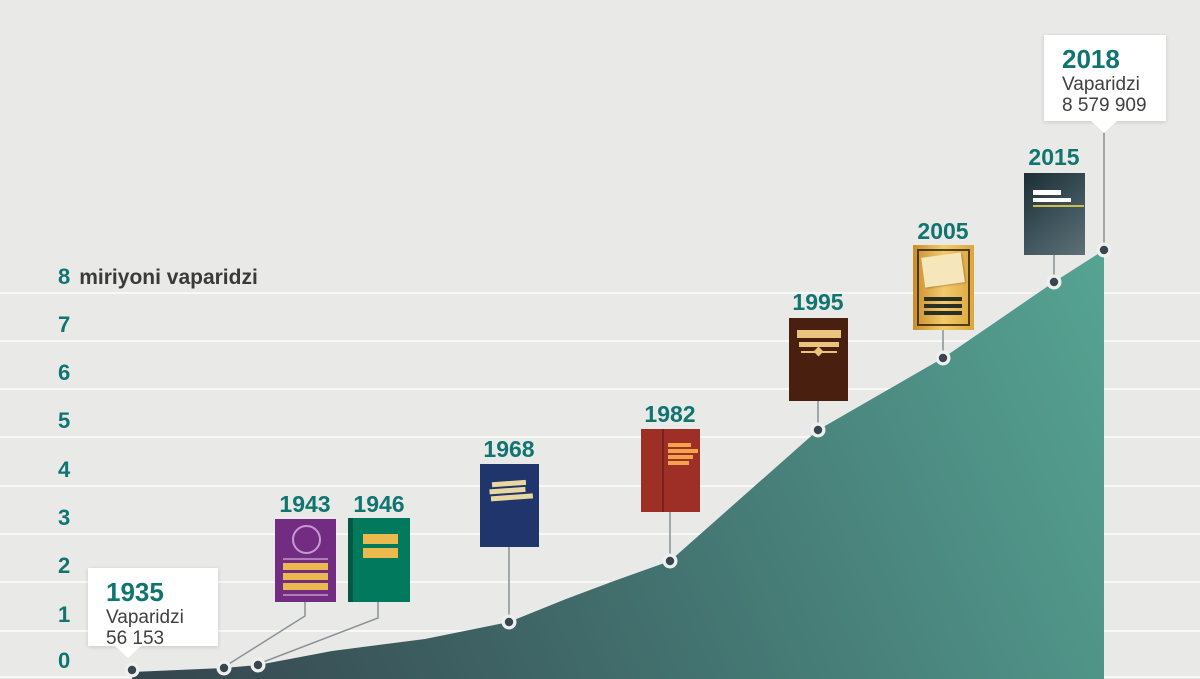  Describe the element at coordinates (1054, 214) in the screenshot. I see `book-cover-2015` at that location.